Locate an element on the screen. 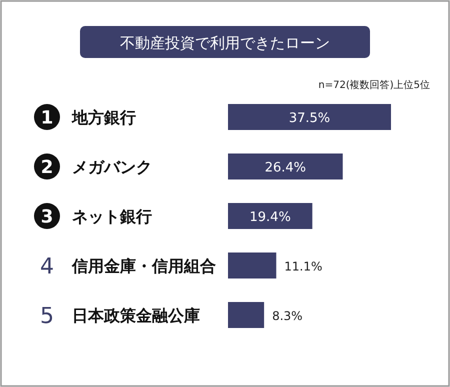  text: 5 is located at coordinates (47, 316).